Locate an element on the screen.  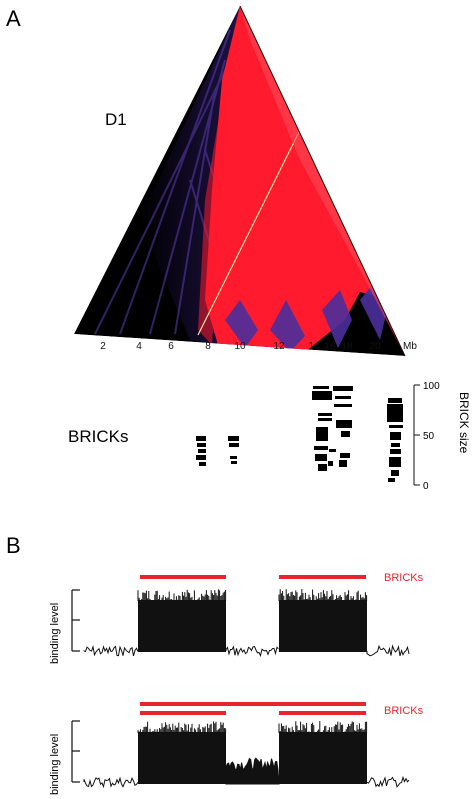
x-tick-label: 8 is located at coordinates (208, 346).